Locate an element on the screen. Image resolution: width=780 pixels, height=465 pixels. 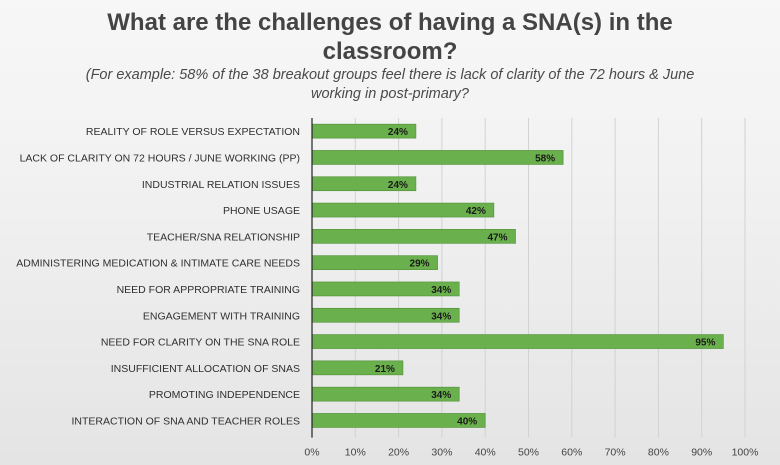
category-label: INDUSTRIAL RELATION ISSUES is located at coordinates (221, 185).